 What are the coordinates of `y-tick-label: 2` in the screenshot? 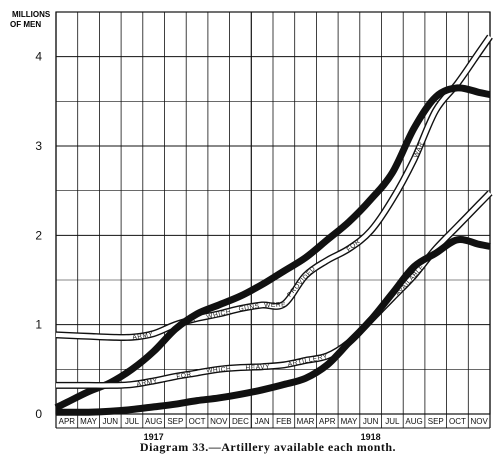 It's located at (38, 235).